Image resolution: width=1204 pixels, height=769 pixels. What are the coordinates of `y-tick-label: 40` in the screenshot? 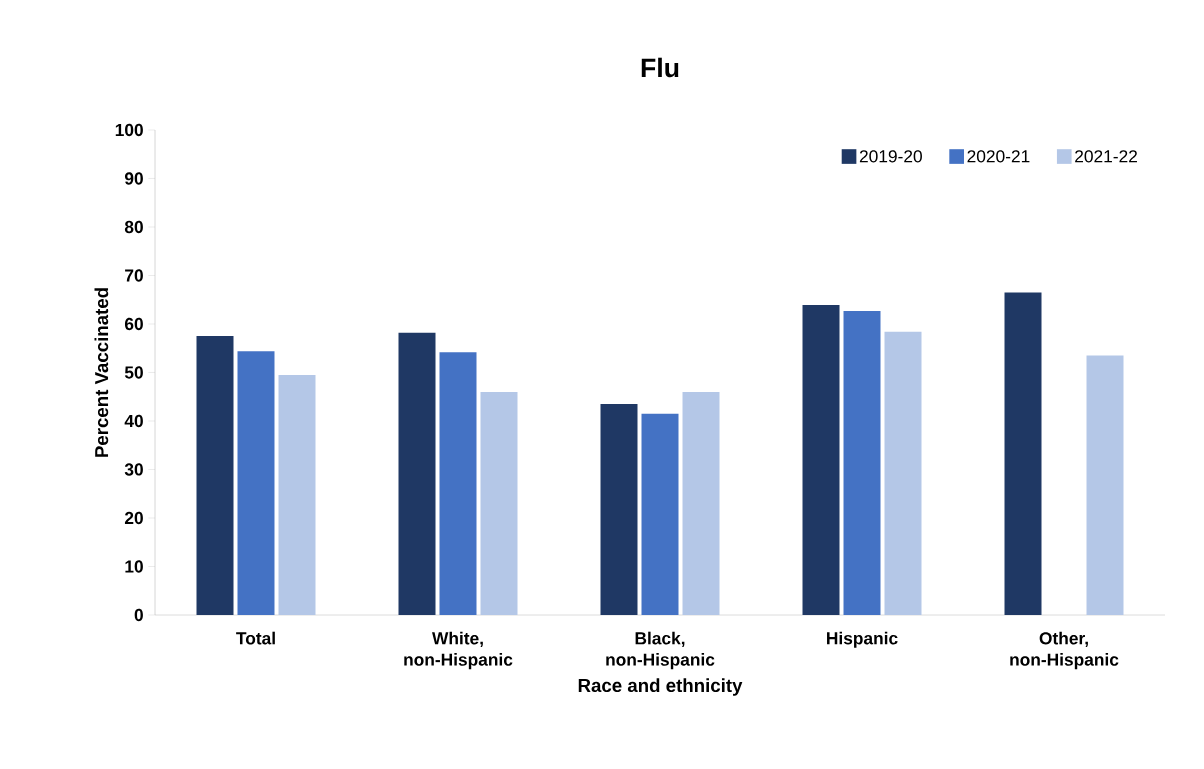 It's located at (133, 421).